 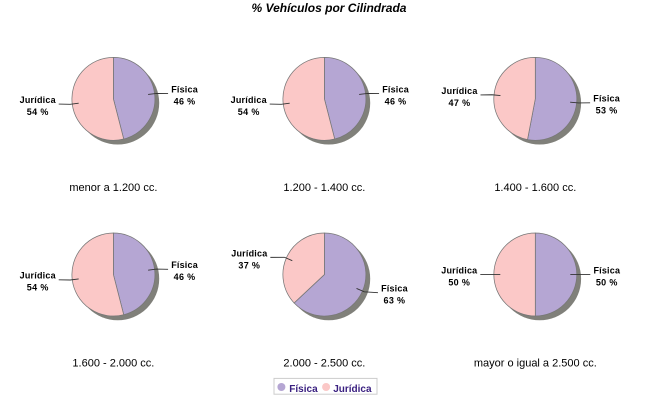 I want to click on svg-text: 63 %, so click(x=394, y=301).